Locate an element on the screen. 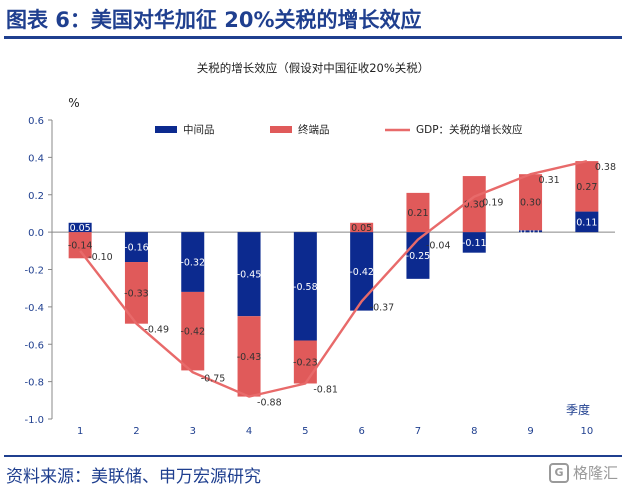 The image size is (626, 490). footer-divider is located at coordinates (313, 456).